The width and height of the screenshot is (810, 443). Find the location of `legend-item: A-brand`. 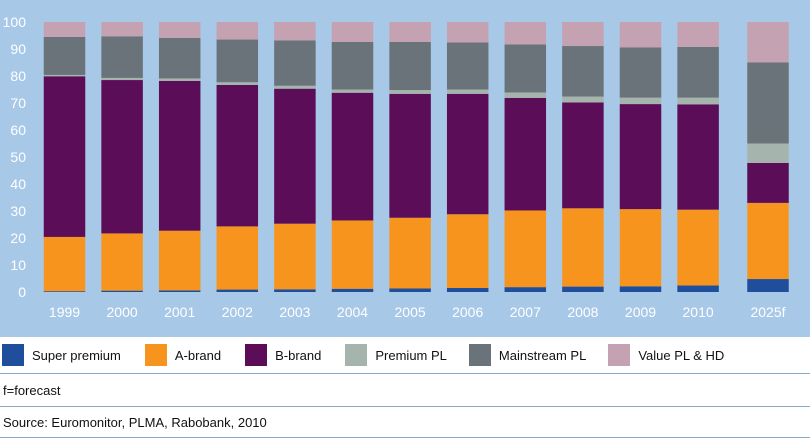

legend-item: A-brand is located at coordinates (183, 355).